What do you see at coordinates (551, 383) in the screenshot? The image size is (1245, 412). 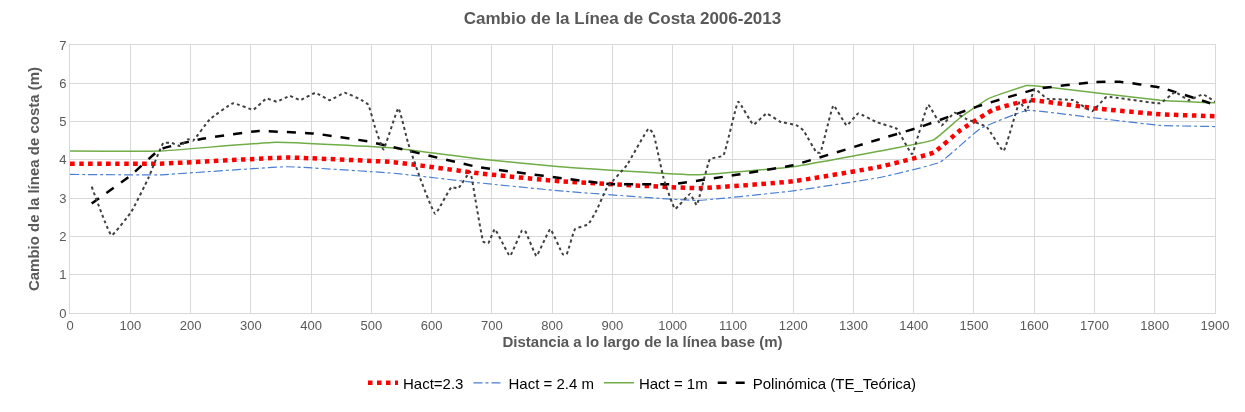 I see `legend-label: Hact = 2.4 m` at bounding box center [551, 383].